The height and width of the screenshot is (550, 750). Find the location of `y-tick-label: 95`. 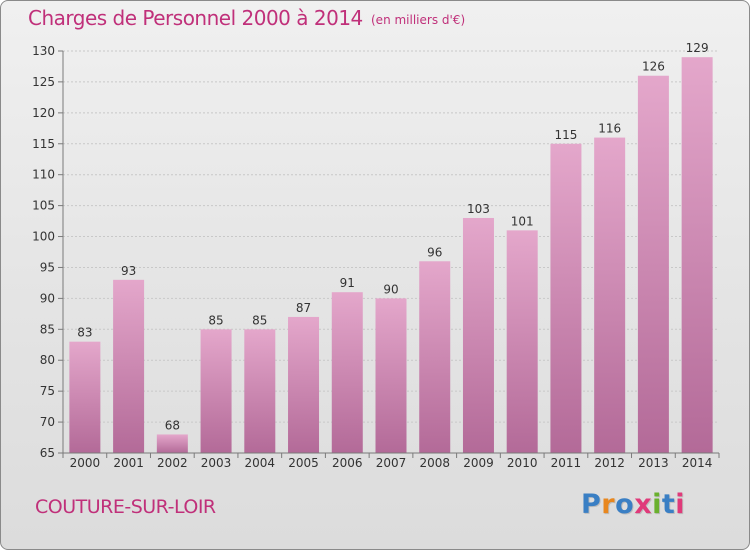

y-tick-label: 95 is located at coordinates (47, 267).